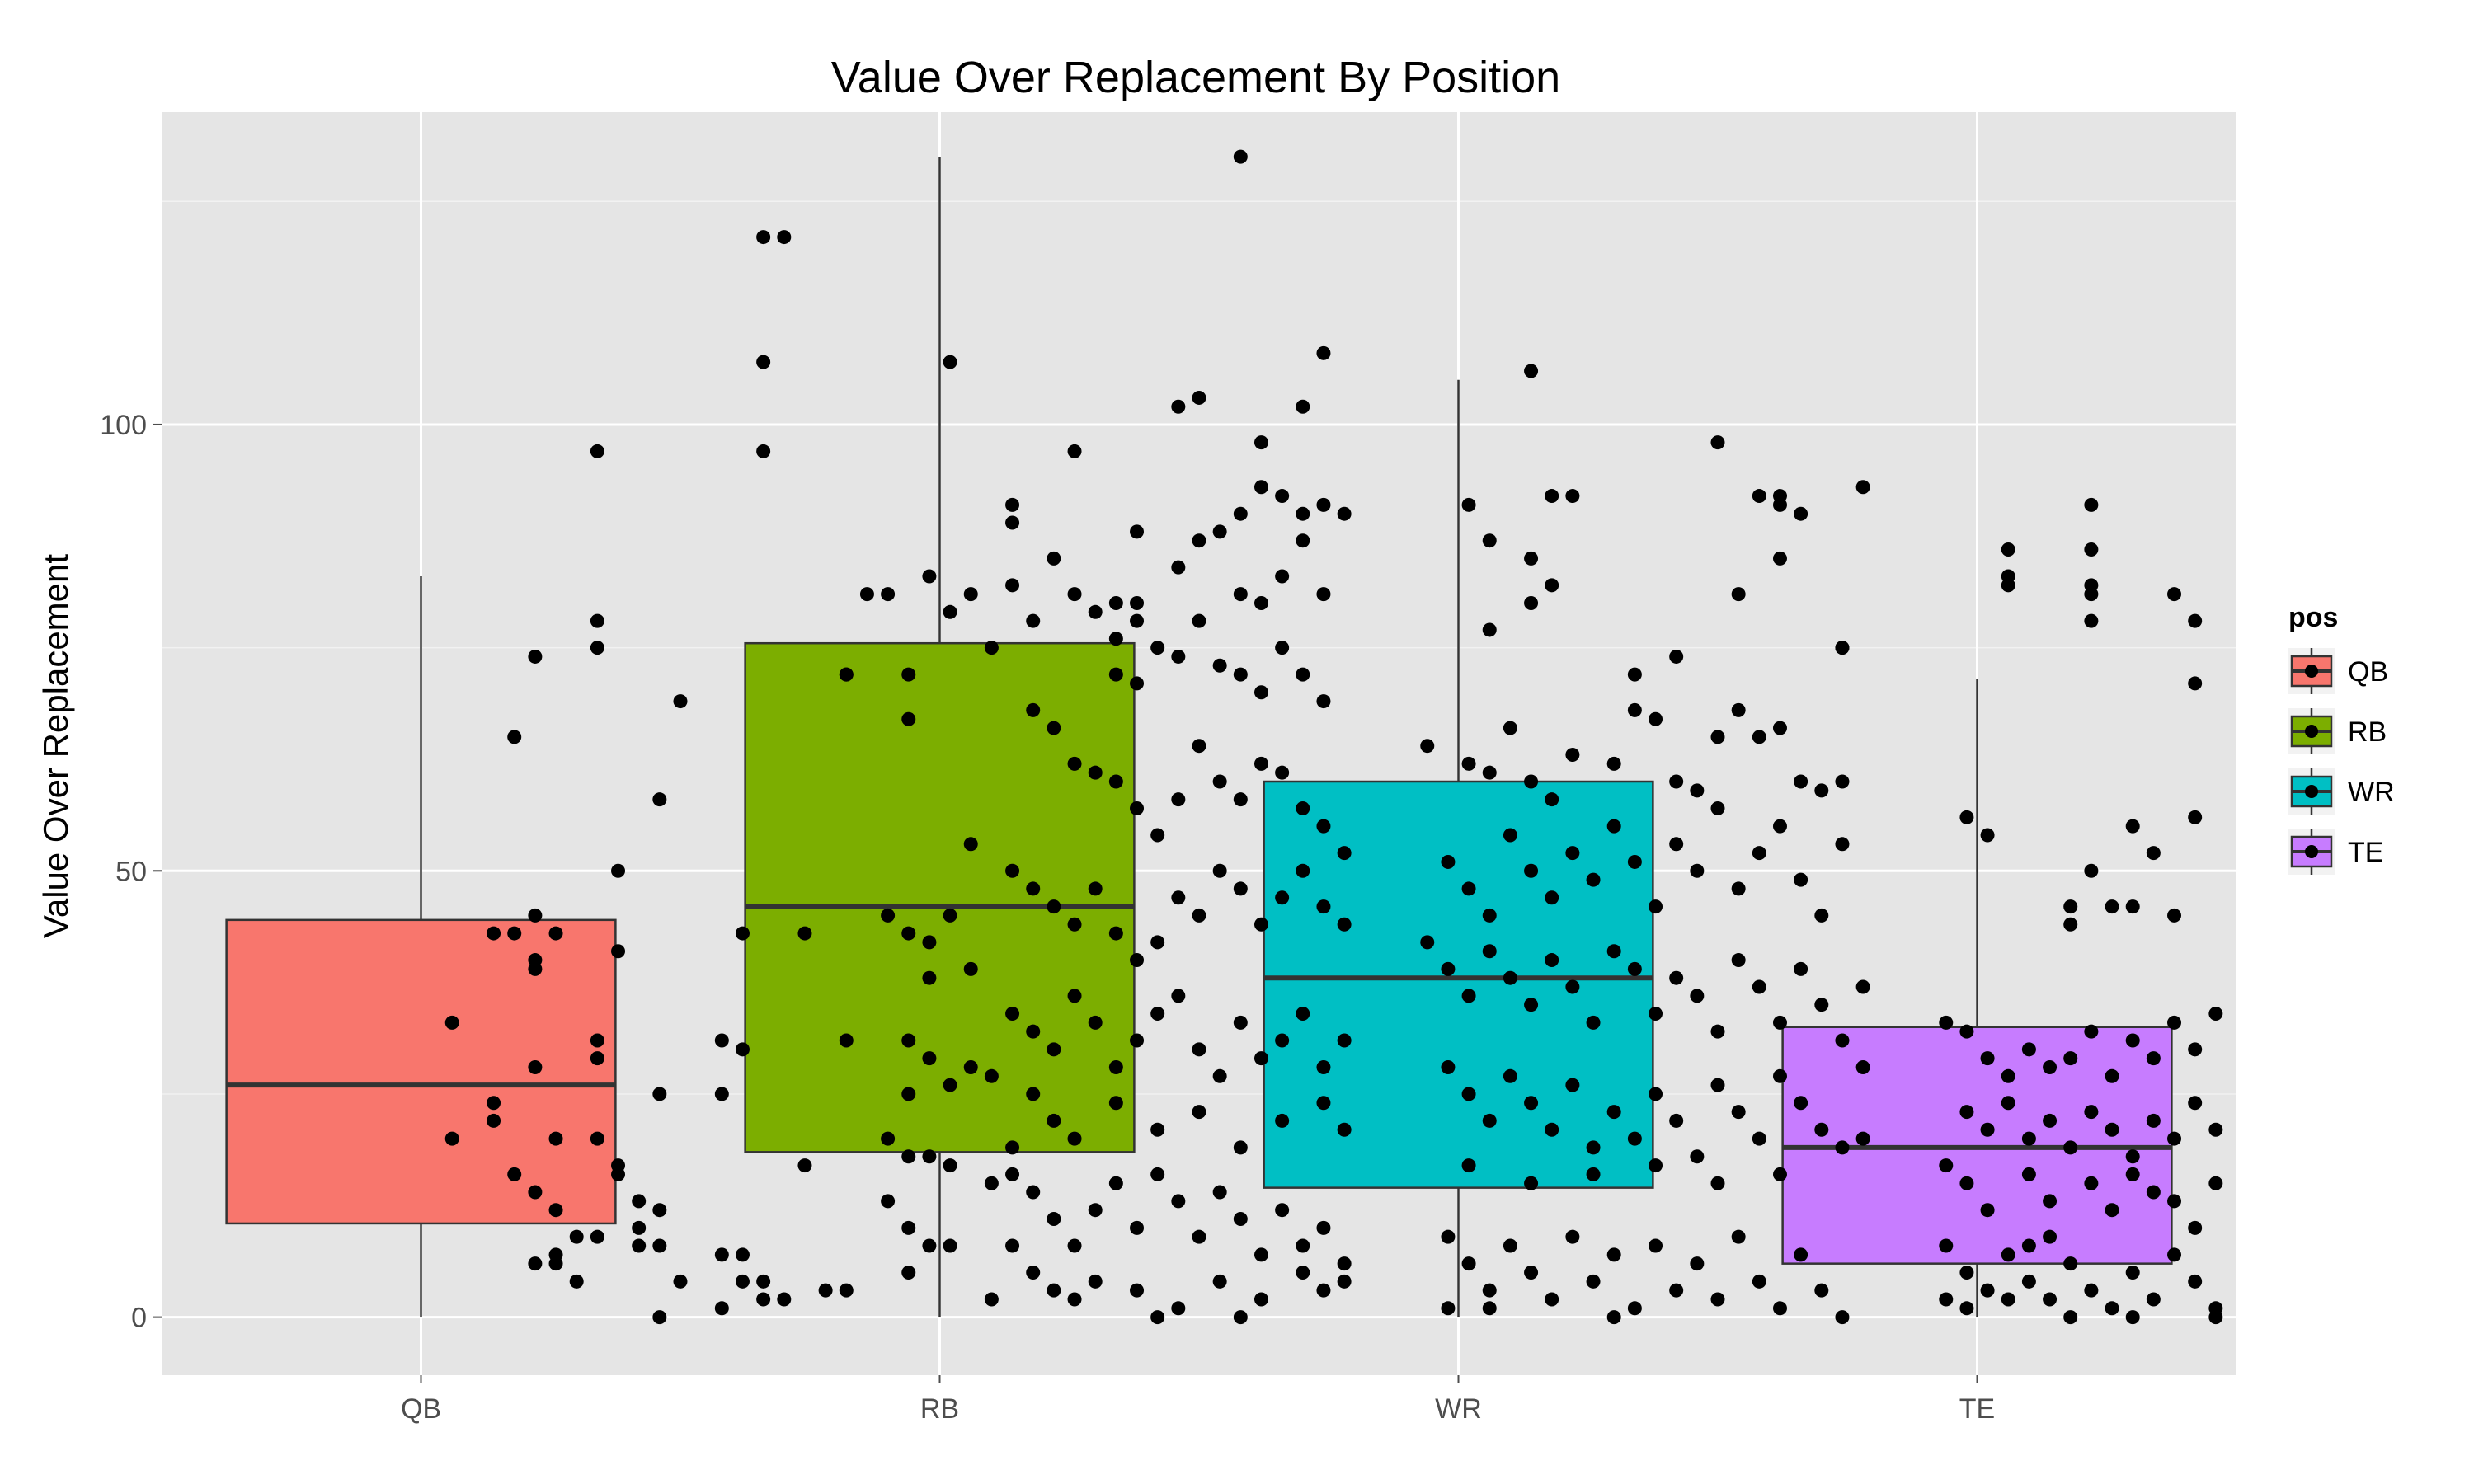  I want to click on box-rb, so click(940, 897).